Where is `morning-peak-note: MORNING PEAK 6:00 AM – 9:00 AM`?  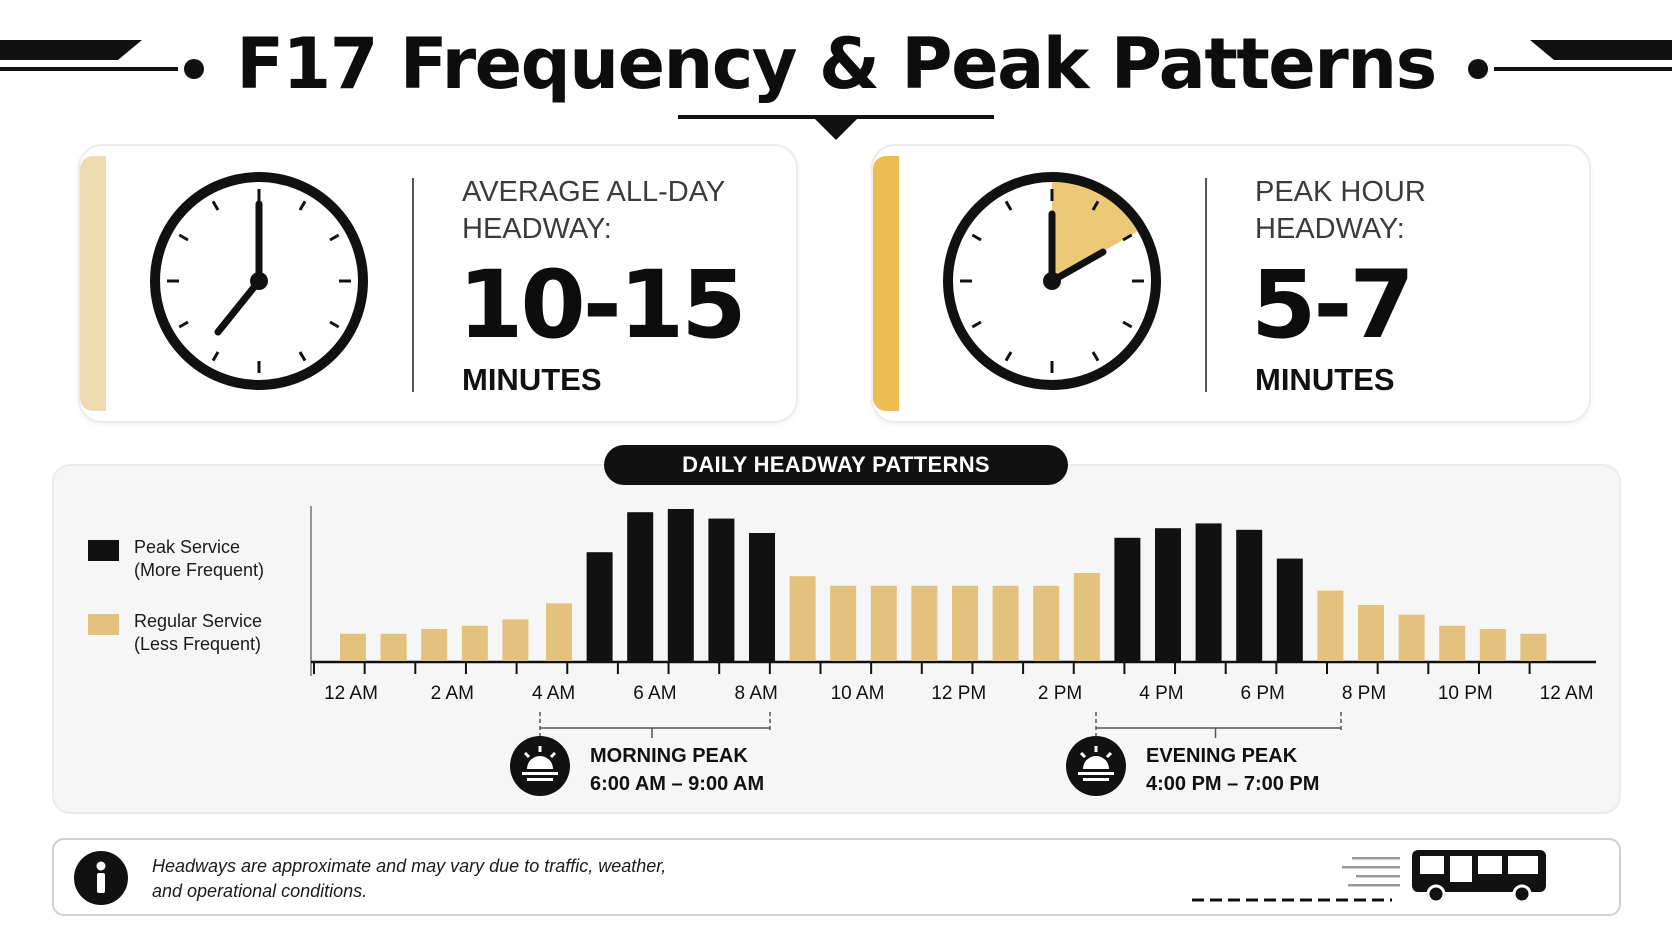 morning-peak-note: MORNING PEAK 6:00 AM – 9:00 AM is located at coordinates (670, 768).